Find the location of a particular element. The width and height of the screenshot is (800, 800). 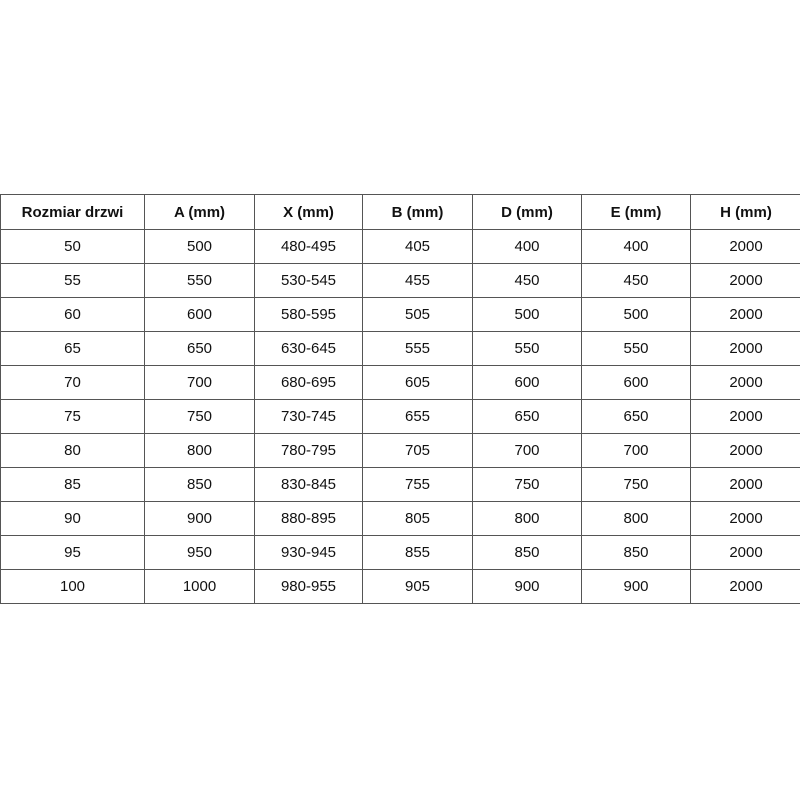

table-cell: 505 is located at coordinates (417, 314).